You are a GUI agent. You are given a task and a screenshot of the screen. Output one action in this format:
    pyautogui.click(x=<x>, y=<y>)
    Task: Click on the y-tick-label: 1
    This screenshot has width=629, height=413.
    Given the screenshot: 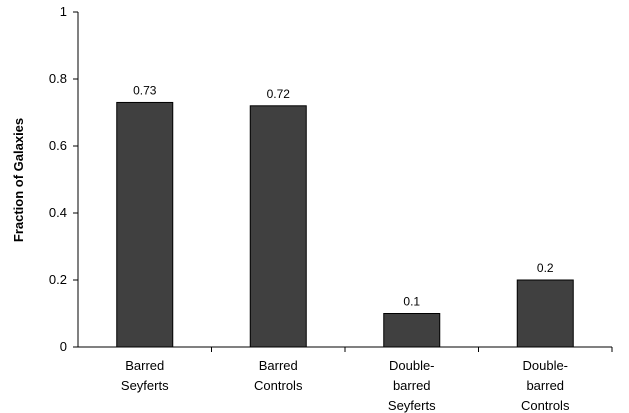 What is the action you would take?
    pyautogui.click(x=63, y=11)
    